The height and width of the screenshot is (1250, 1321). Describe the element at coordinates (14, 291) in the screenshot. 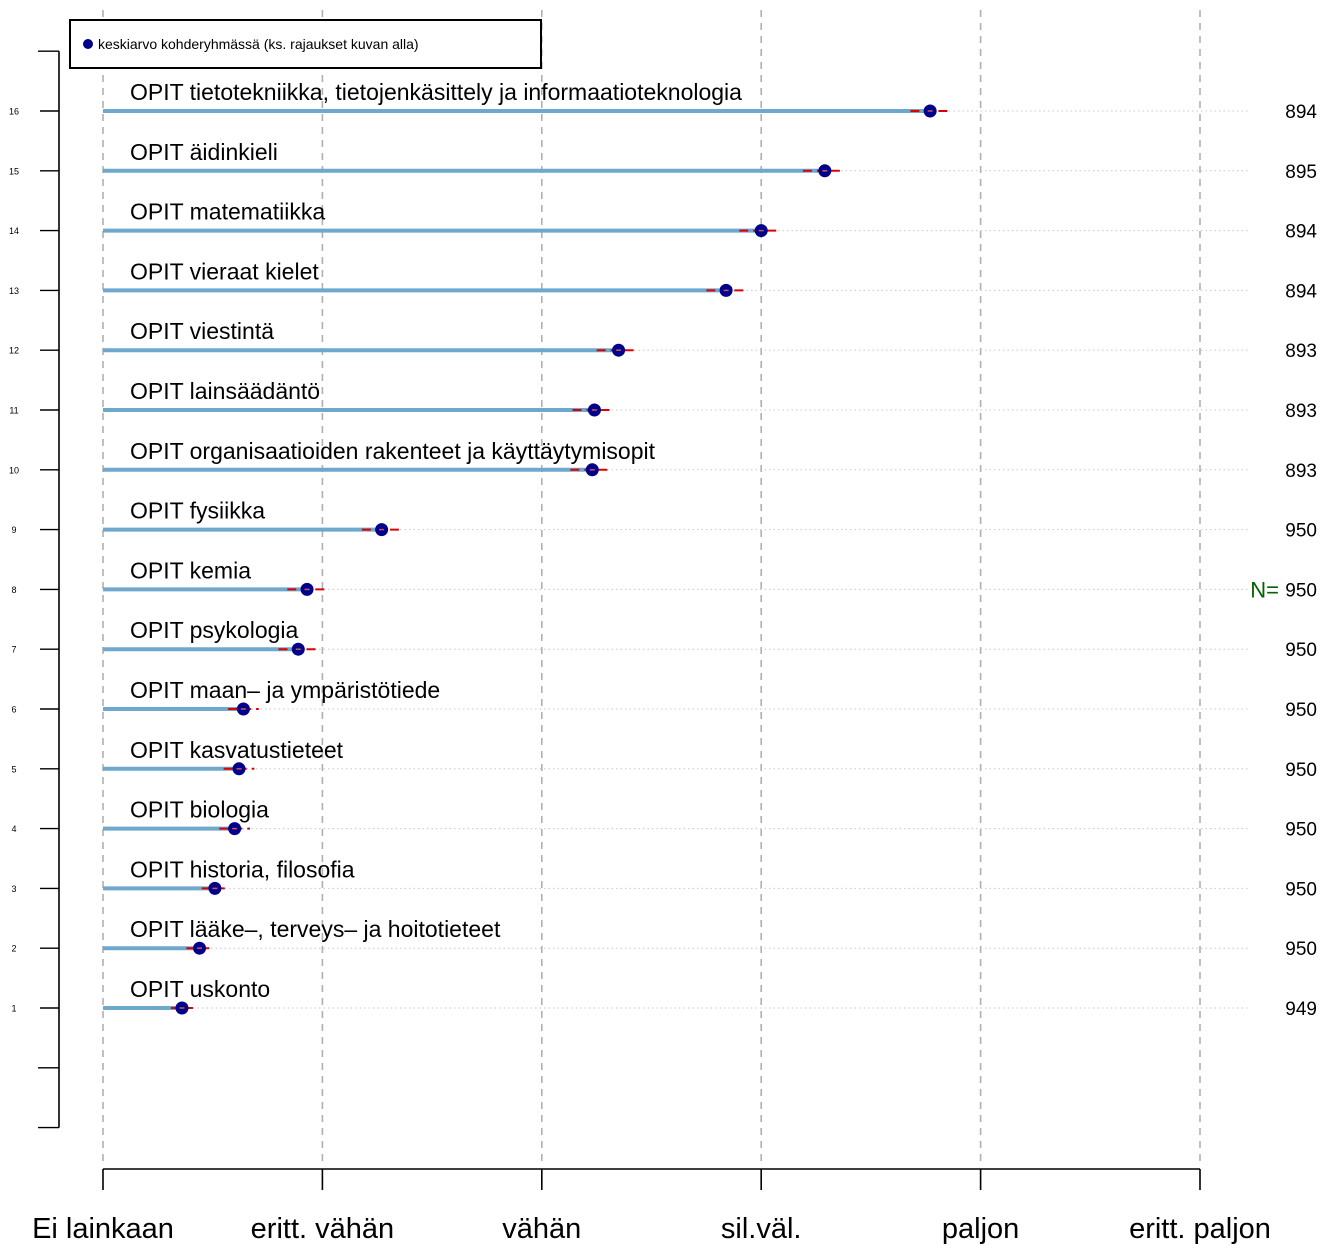

I see `y-tick-label: 13` at that location.